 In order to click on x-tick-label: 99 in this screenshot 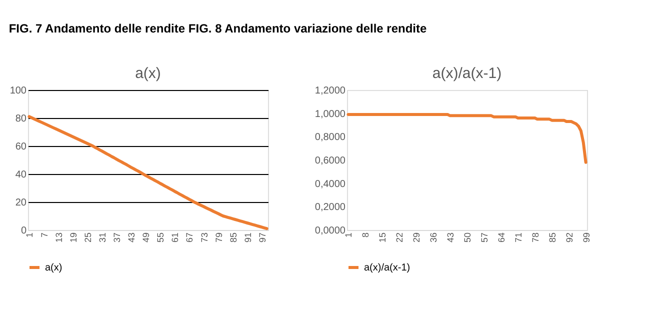, I will do `click(586, 237)`.